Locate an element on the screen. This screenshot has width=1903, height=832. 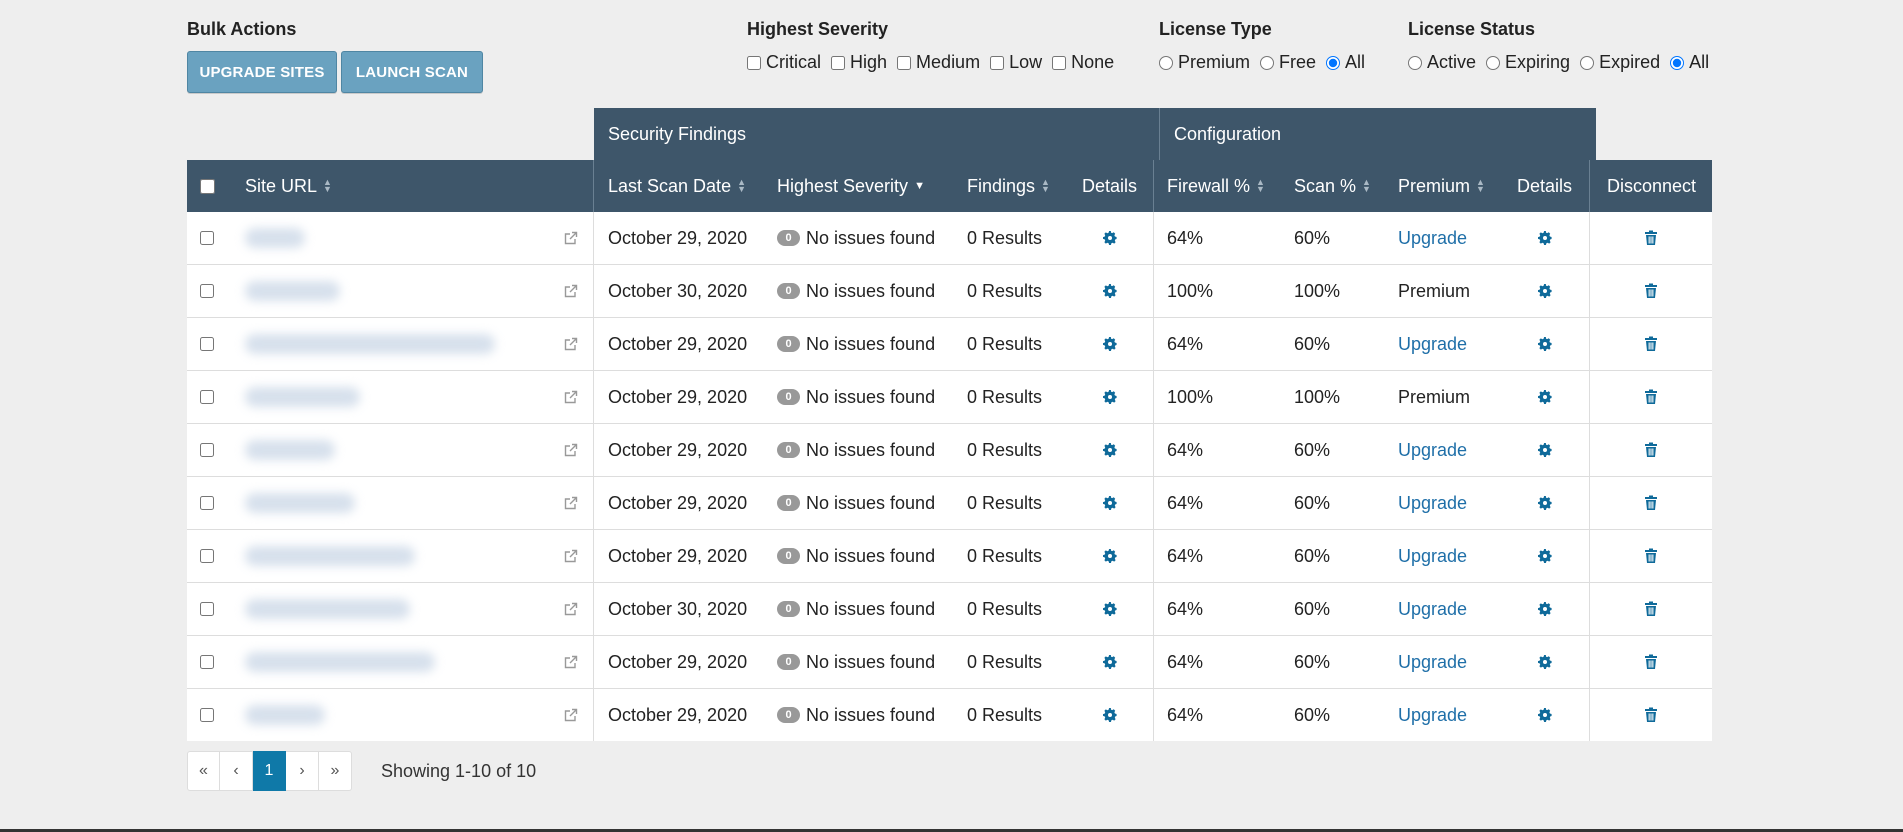
license-status-all: All is located at coordinates (1689, 62).